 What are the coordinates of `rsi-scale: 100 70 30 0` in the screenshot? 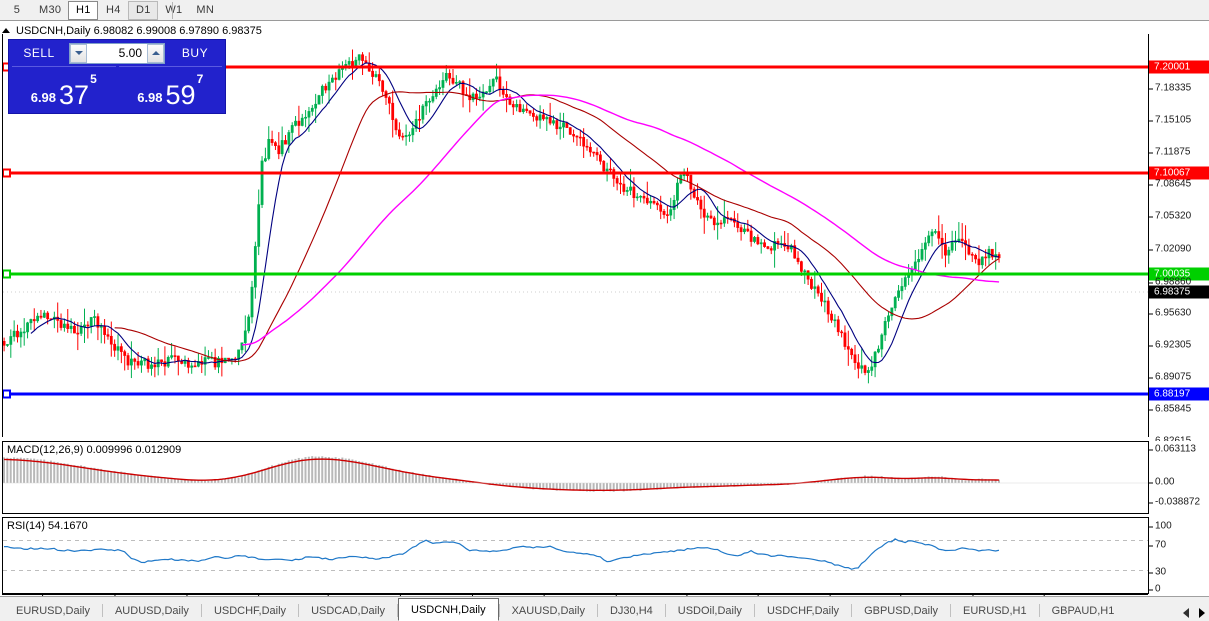 It's located at (1178, 556).